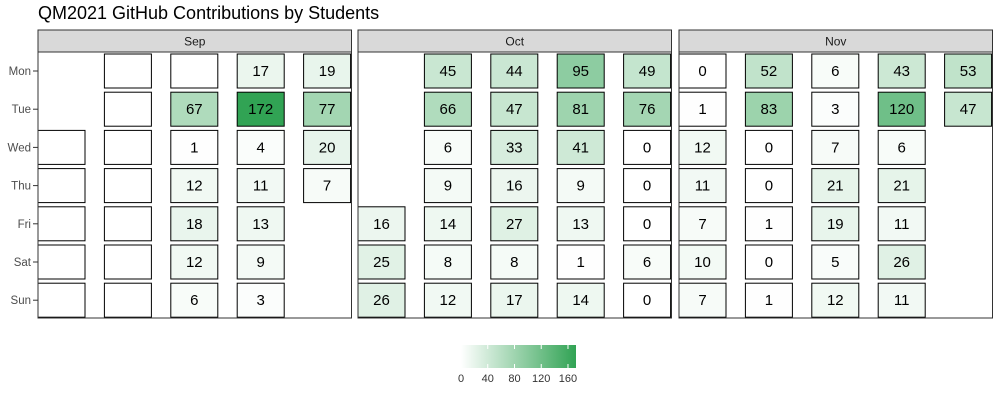  I want to click on cell-value-label: 81, so click(580, 109).